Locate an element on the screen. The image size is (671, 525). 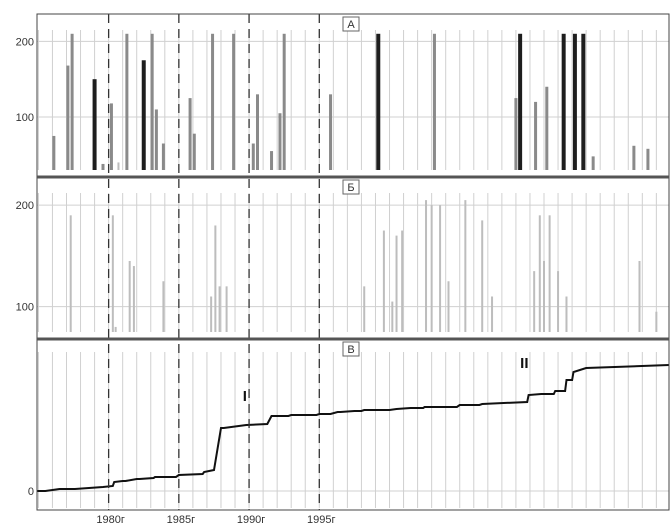
panel-label: В is located at coordinates (350, 350).